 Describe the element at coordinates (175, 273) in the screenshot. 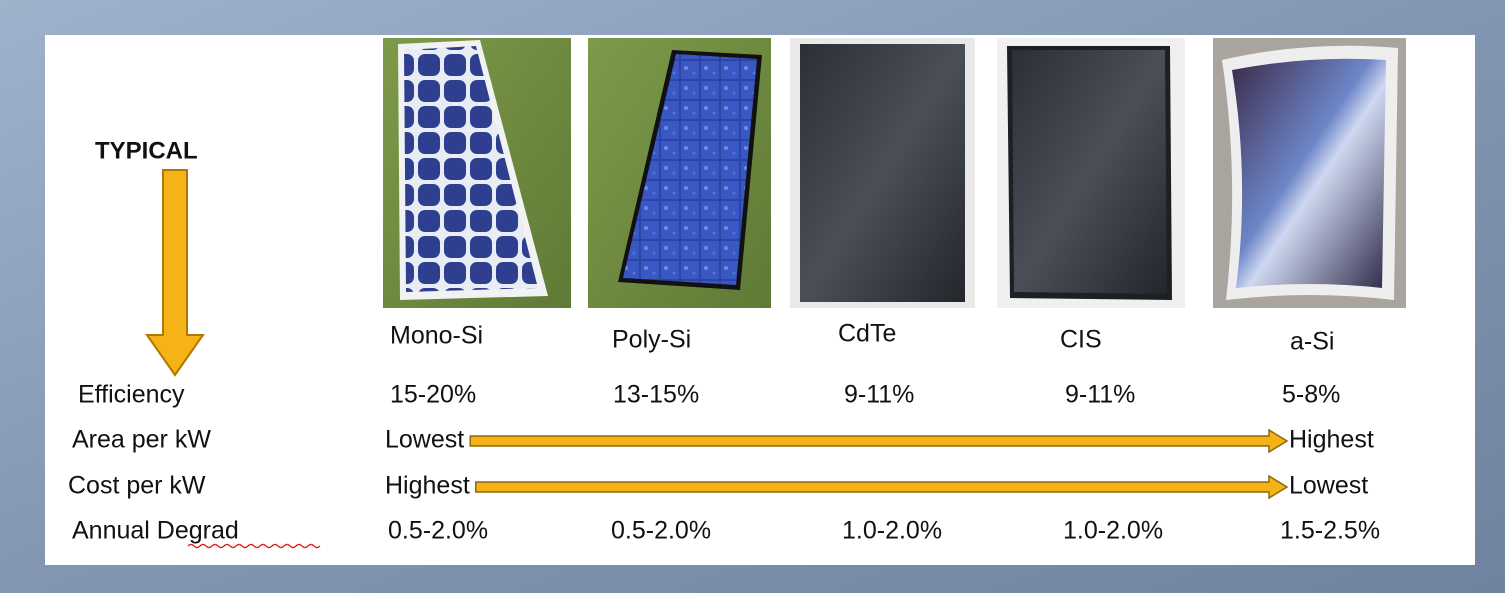

I see `down-arrow` at that location.